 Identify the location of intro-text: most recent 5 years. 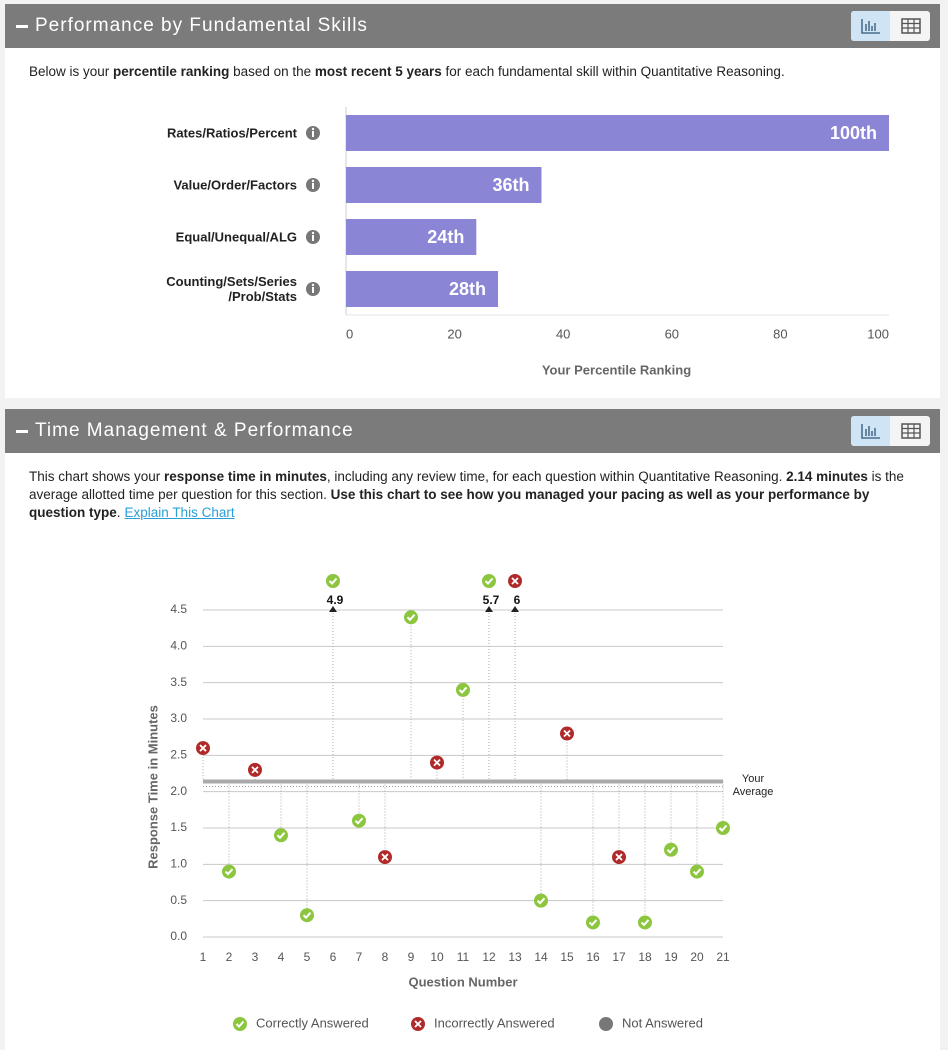
(378, 71).